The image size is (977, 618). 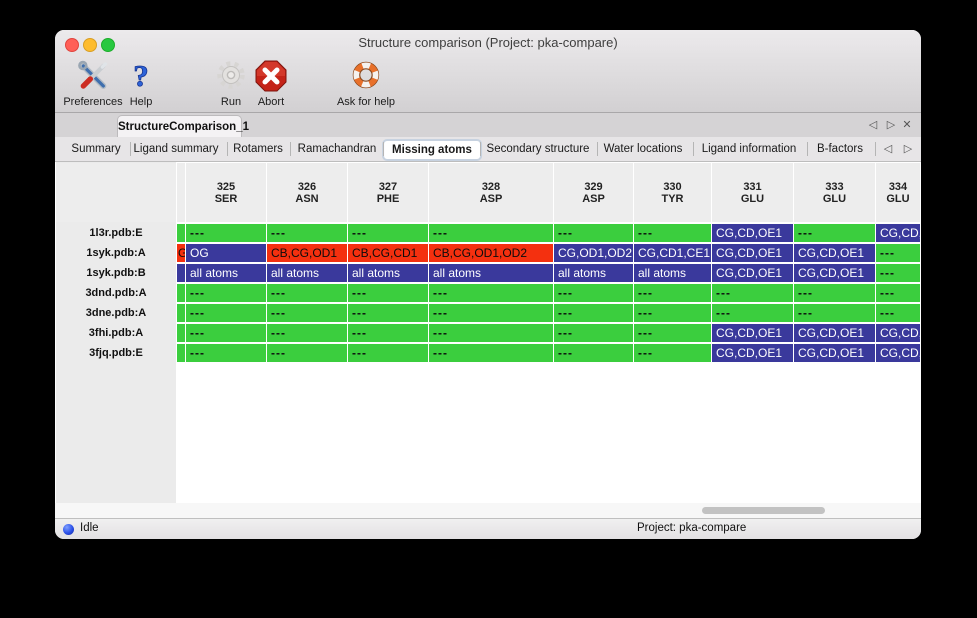 I want to click on toolbar-button-help: ? Help, so click(x=141, y=83).